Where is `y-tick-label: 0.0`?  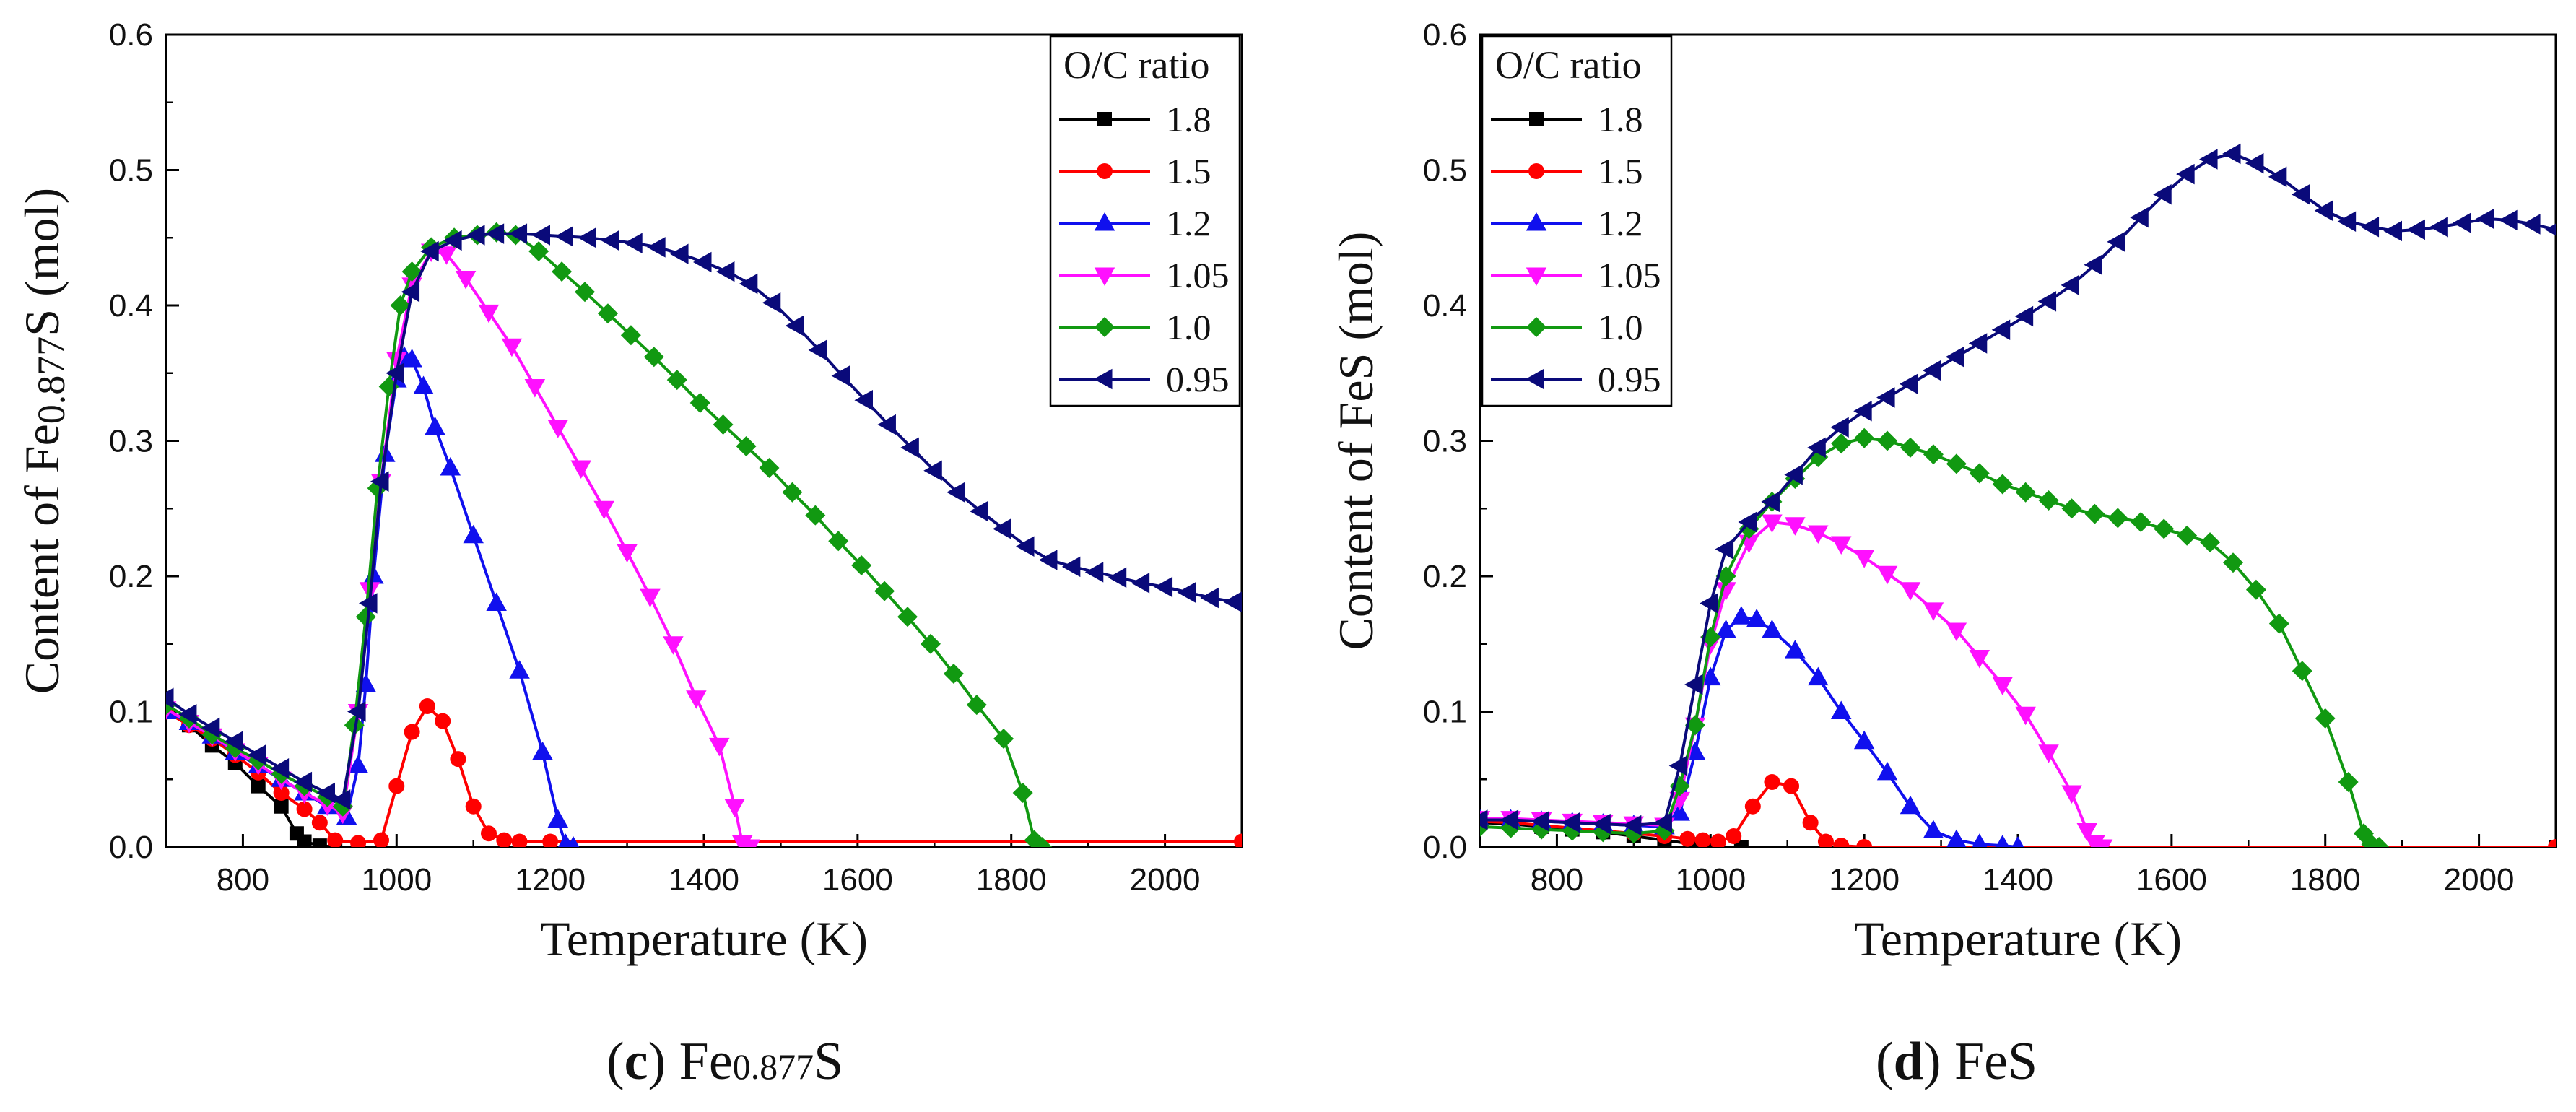
y-tick-label: 0.0 is located at coordinates (131, 848).